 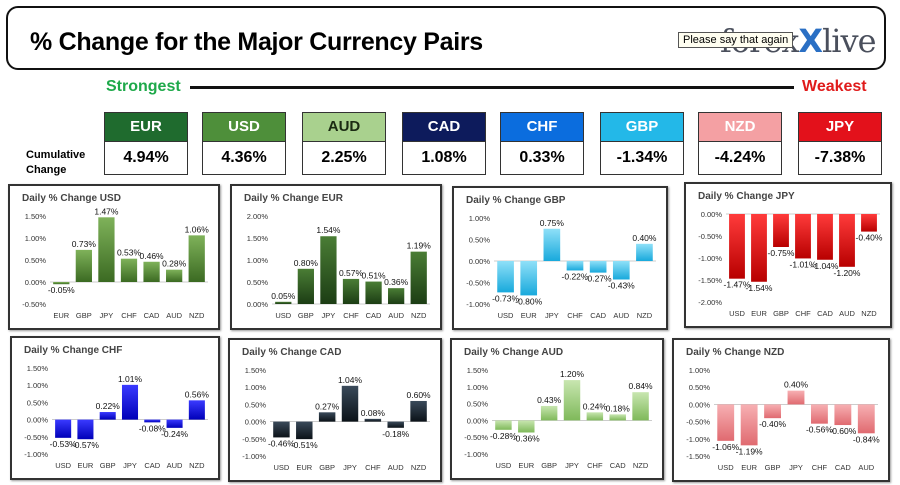 I want to click on bar-value-label: 0.57%, so click(x=351, y=273).